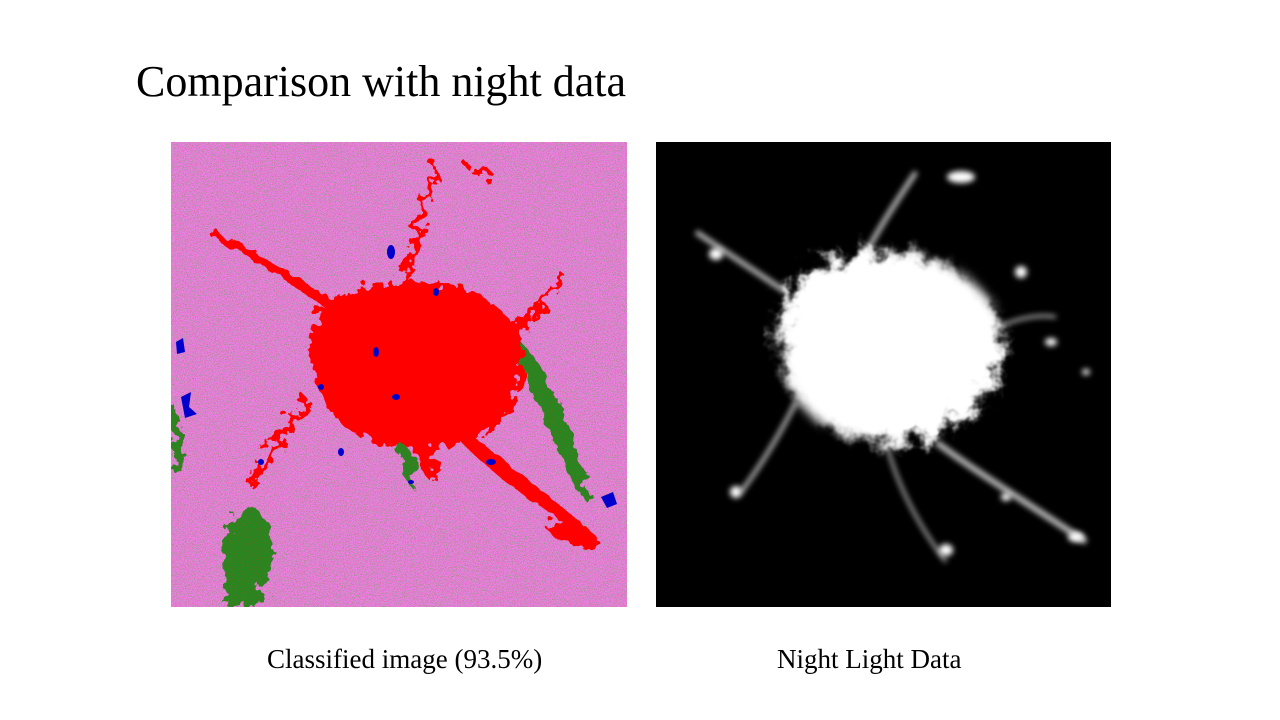 The height and width of the screenshot is (720, 1280). What do you see at coordinates (869, 659) in the screenshot?
I see `night-light-caption: Night Light Data` at bounding box center [869, 659].